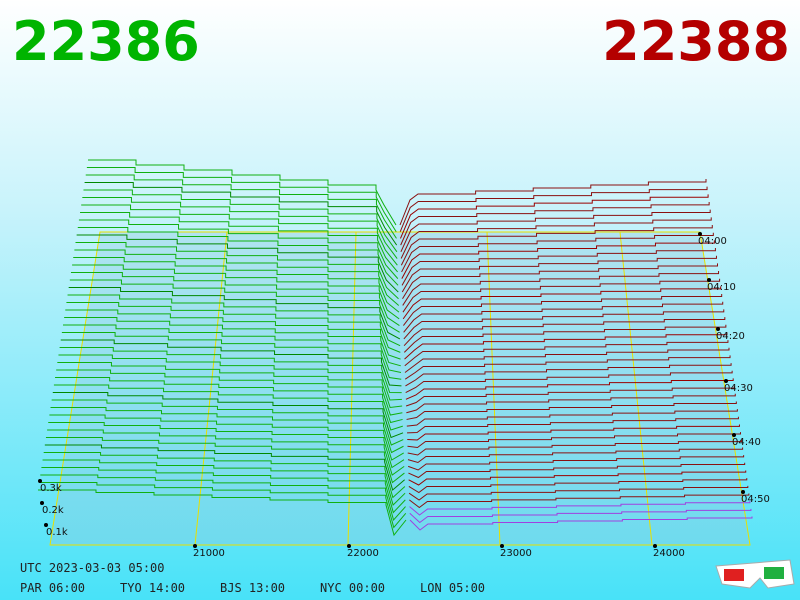 The height and width of the screenshot is (600, 800). Describe the element at coordinates (755, 499) in the screenshot. I see `time-label: 04:50` at that location.